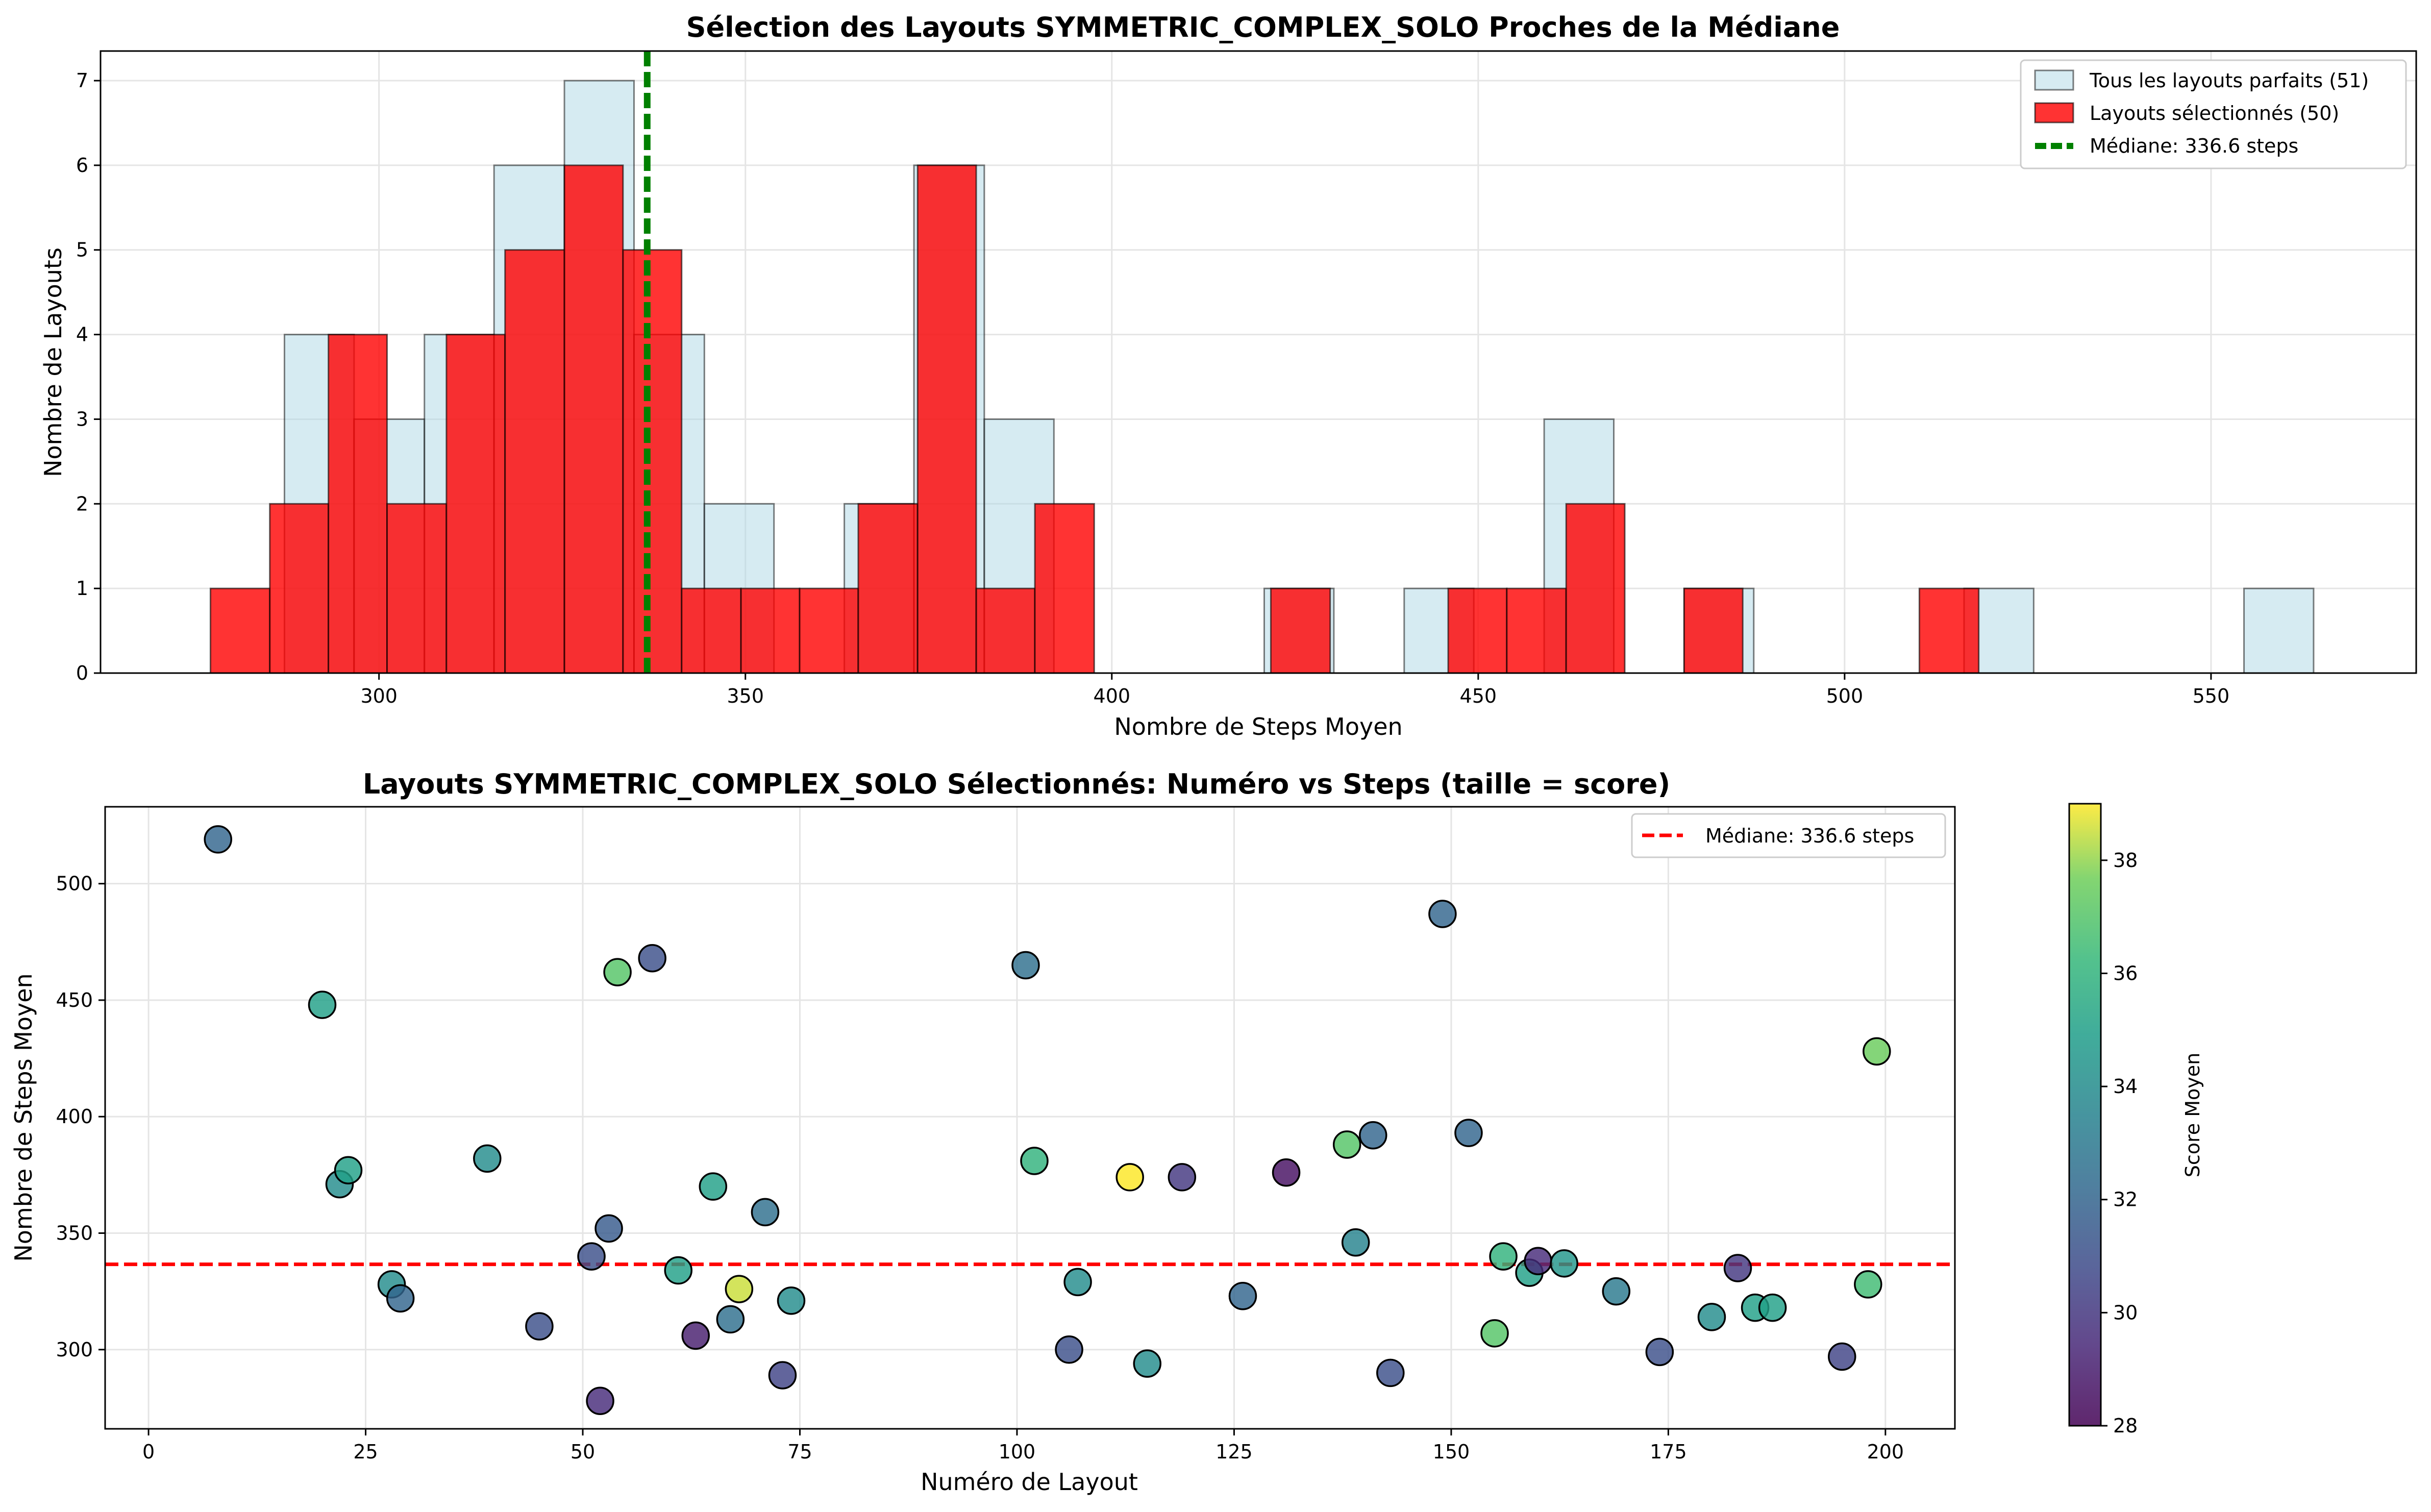  Describe the element at coordinates (2125, 1426) in the screenshot. I see `colorbar-tick-label-0: 28` at that location.